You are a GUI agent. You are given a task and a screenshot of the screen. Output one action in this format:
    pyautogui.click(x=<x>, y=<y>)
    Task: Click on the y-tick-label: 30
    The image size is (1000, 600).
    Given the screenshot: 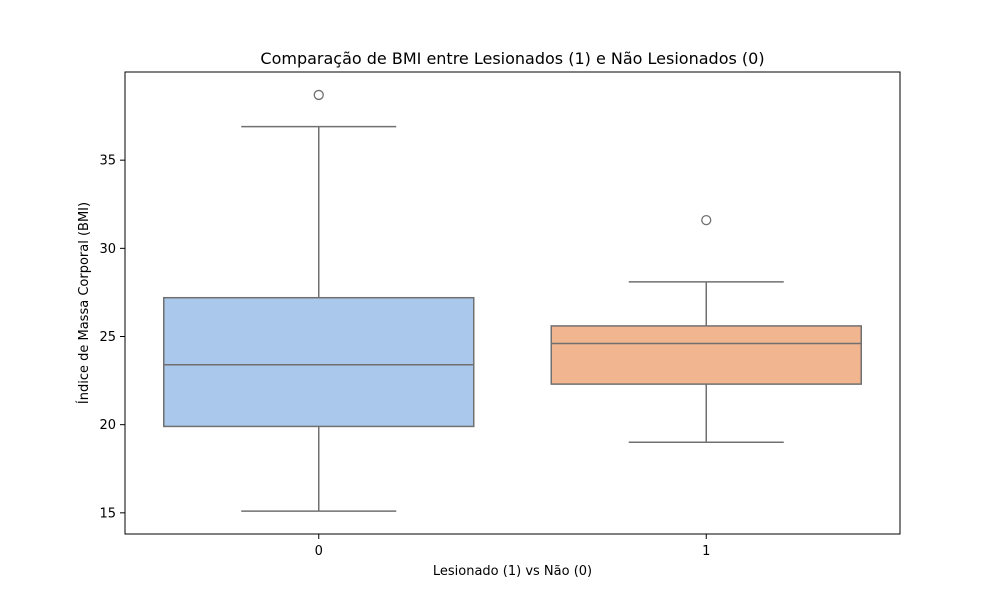 What is the action you would take?
    pyautogui.click(x=107, y=249)
    